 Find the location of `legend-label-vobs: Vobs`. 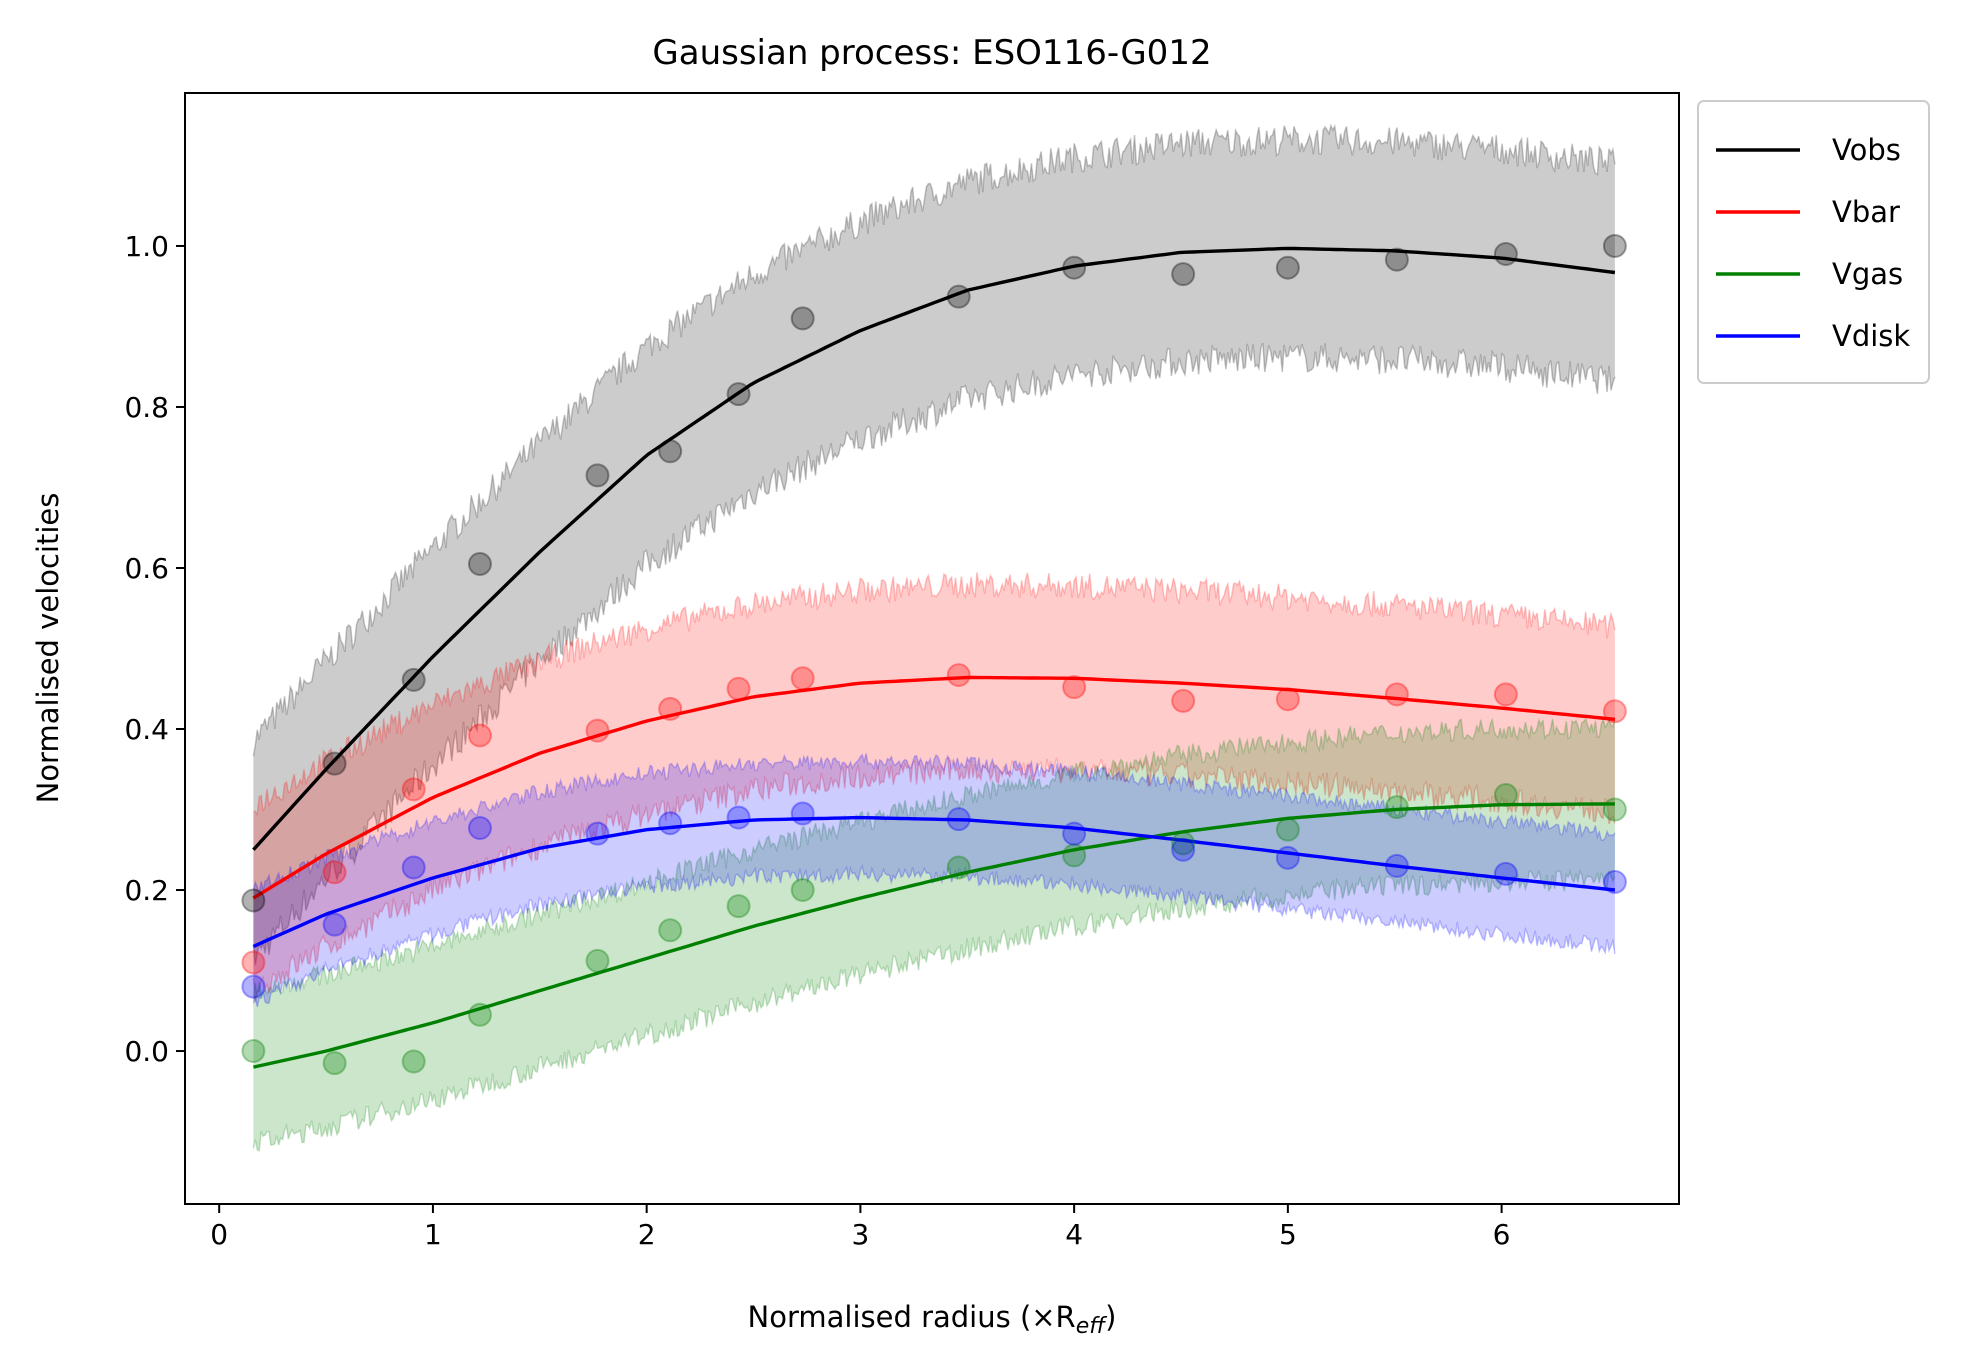

legend-label-vobs: Vobs is located at coordinates (1866, 150).